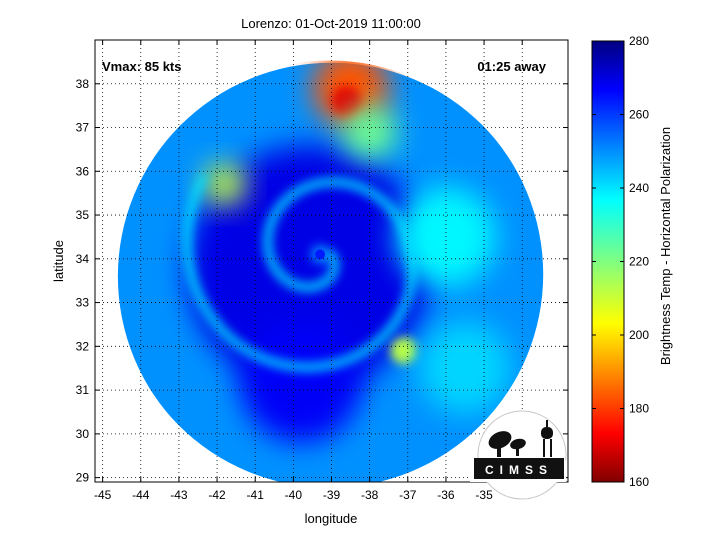  Describe the element at coordinates (58, 261) in the screenshot. I see `y-axis-label: latitude` at that location.